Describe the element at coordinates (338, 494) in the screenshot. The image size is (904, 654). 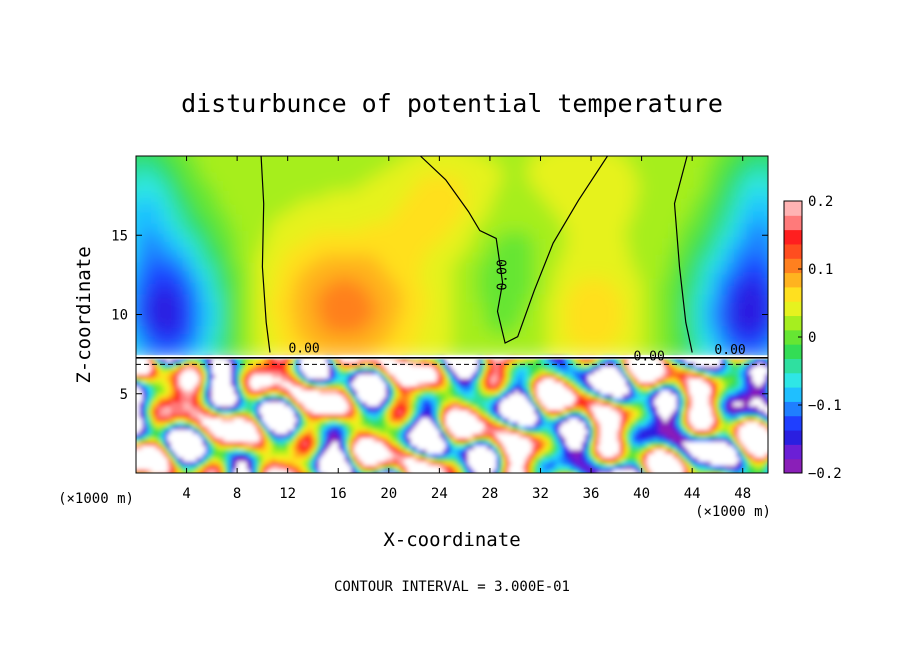
I see `x-tick-label: 16` at that location.